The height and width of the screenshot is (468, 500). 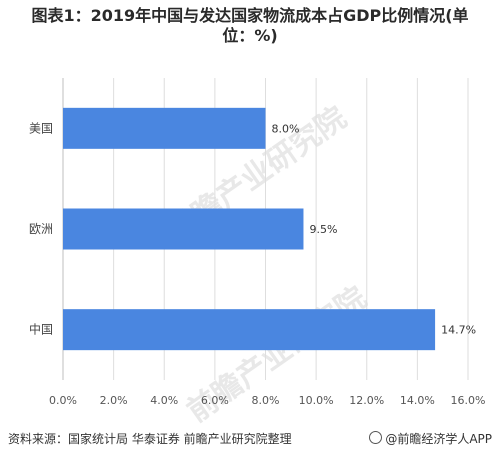 What do you see at coordinates (458, 330) in the screenshot?
I see `data-label: 14.7%` at bounding box center [458, 330].